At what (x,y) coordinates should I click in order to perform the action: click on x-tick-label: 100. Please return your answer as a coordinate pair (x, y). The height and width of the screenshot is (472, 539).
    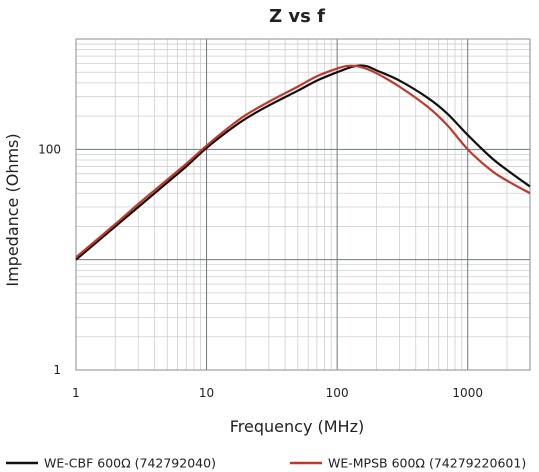
    Looking at the image, I should click on (337, 393).